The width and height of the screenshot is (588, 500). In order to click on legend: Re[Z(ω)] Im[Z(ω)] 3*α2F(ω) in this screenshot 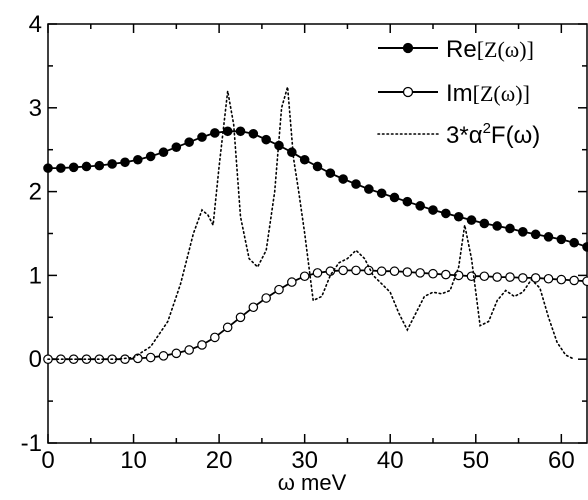, I will do `click(458, 92)`.